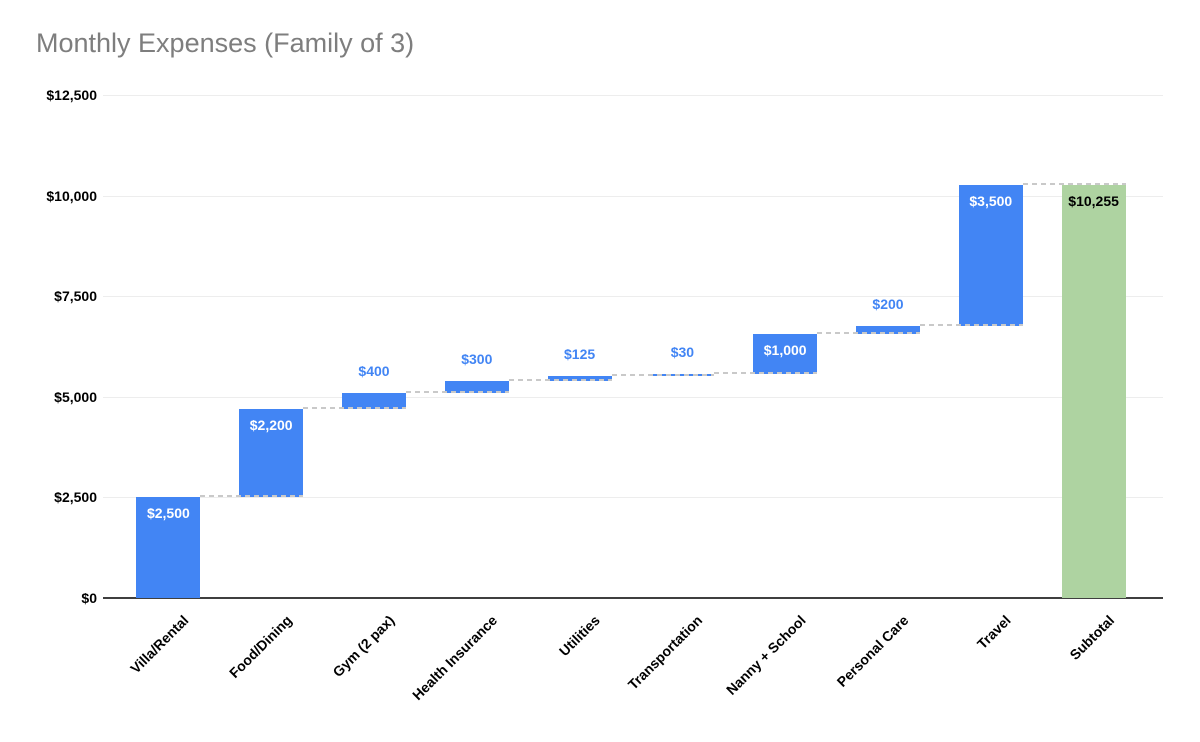 This screenshot has width=1200, height=742. Describe the element at coordinates (374, 370) in the screenshot. I see `bar-value-label-gym-2-pax: $400` at that location.